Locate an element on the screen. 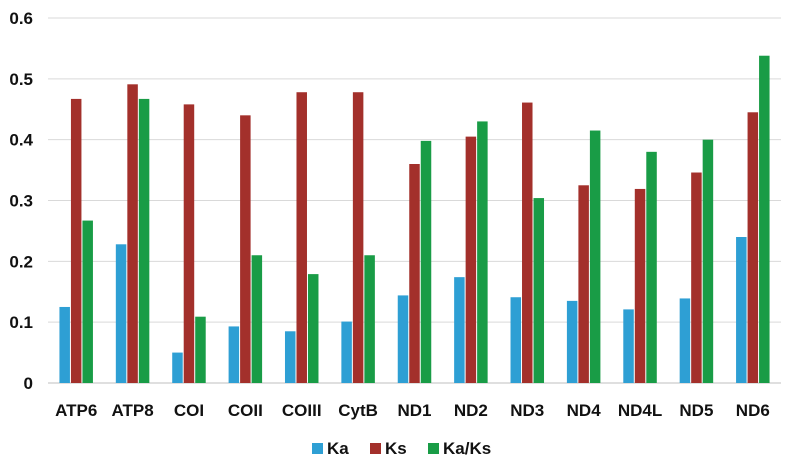 Image resolution: width=786 pixels, height=469 pixels. x-tick-label: COIII is located at coordinates (302, 410).